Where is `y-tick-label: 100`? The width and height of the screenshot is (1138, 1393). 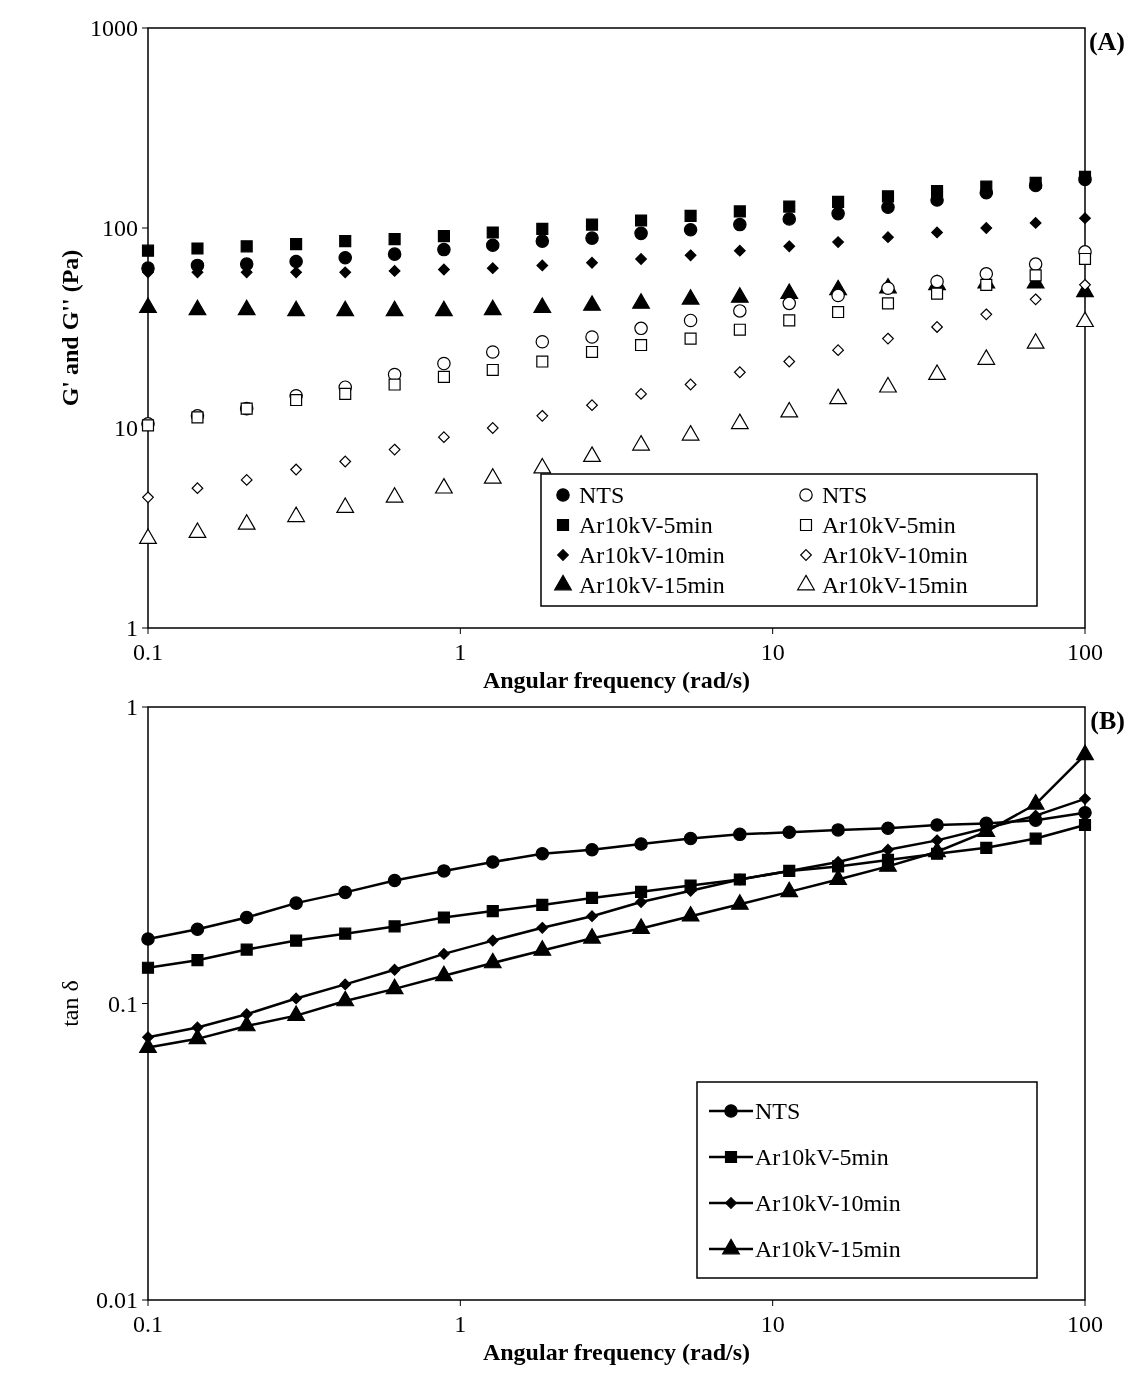 y-tick-label: 100 is located at coordinates (120, 228).